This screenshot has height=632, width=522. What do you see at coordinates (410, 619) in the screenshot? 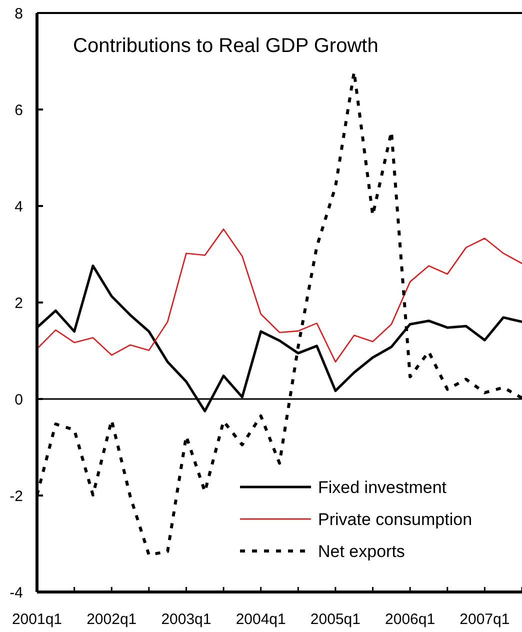
I see `x-tick-label: 2006q1` at bounding box center [410, 619].